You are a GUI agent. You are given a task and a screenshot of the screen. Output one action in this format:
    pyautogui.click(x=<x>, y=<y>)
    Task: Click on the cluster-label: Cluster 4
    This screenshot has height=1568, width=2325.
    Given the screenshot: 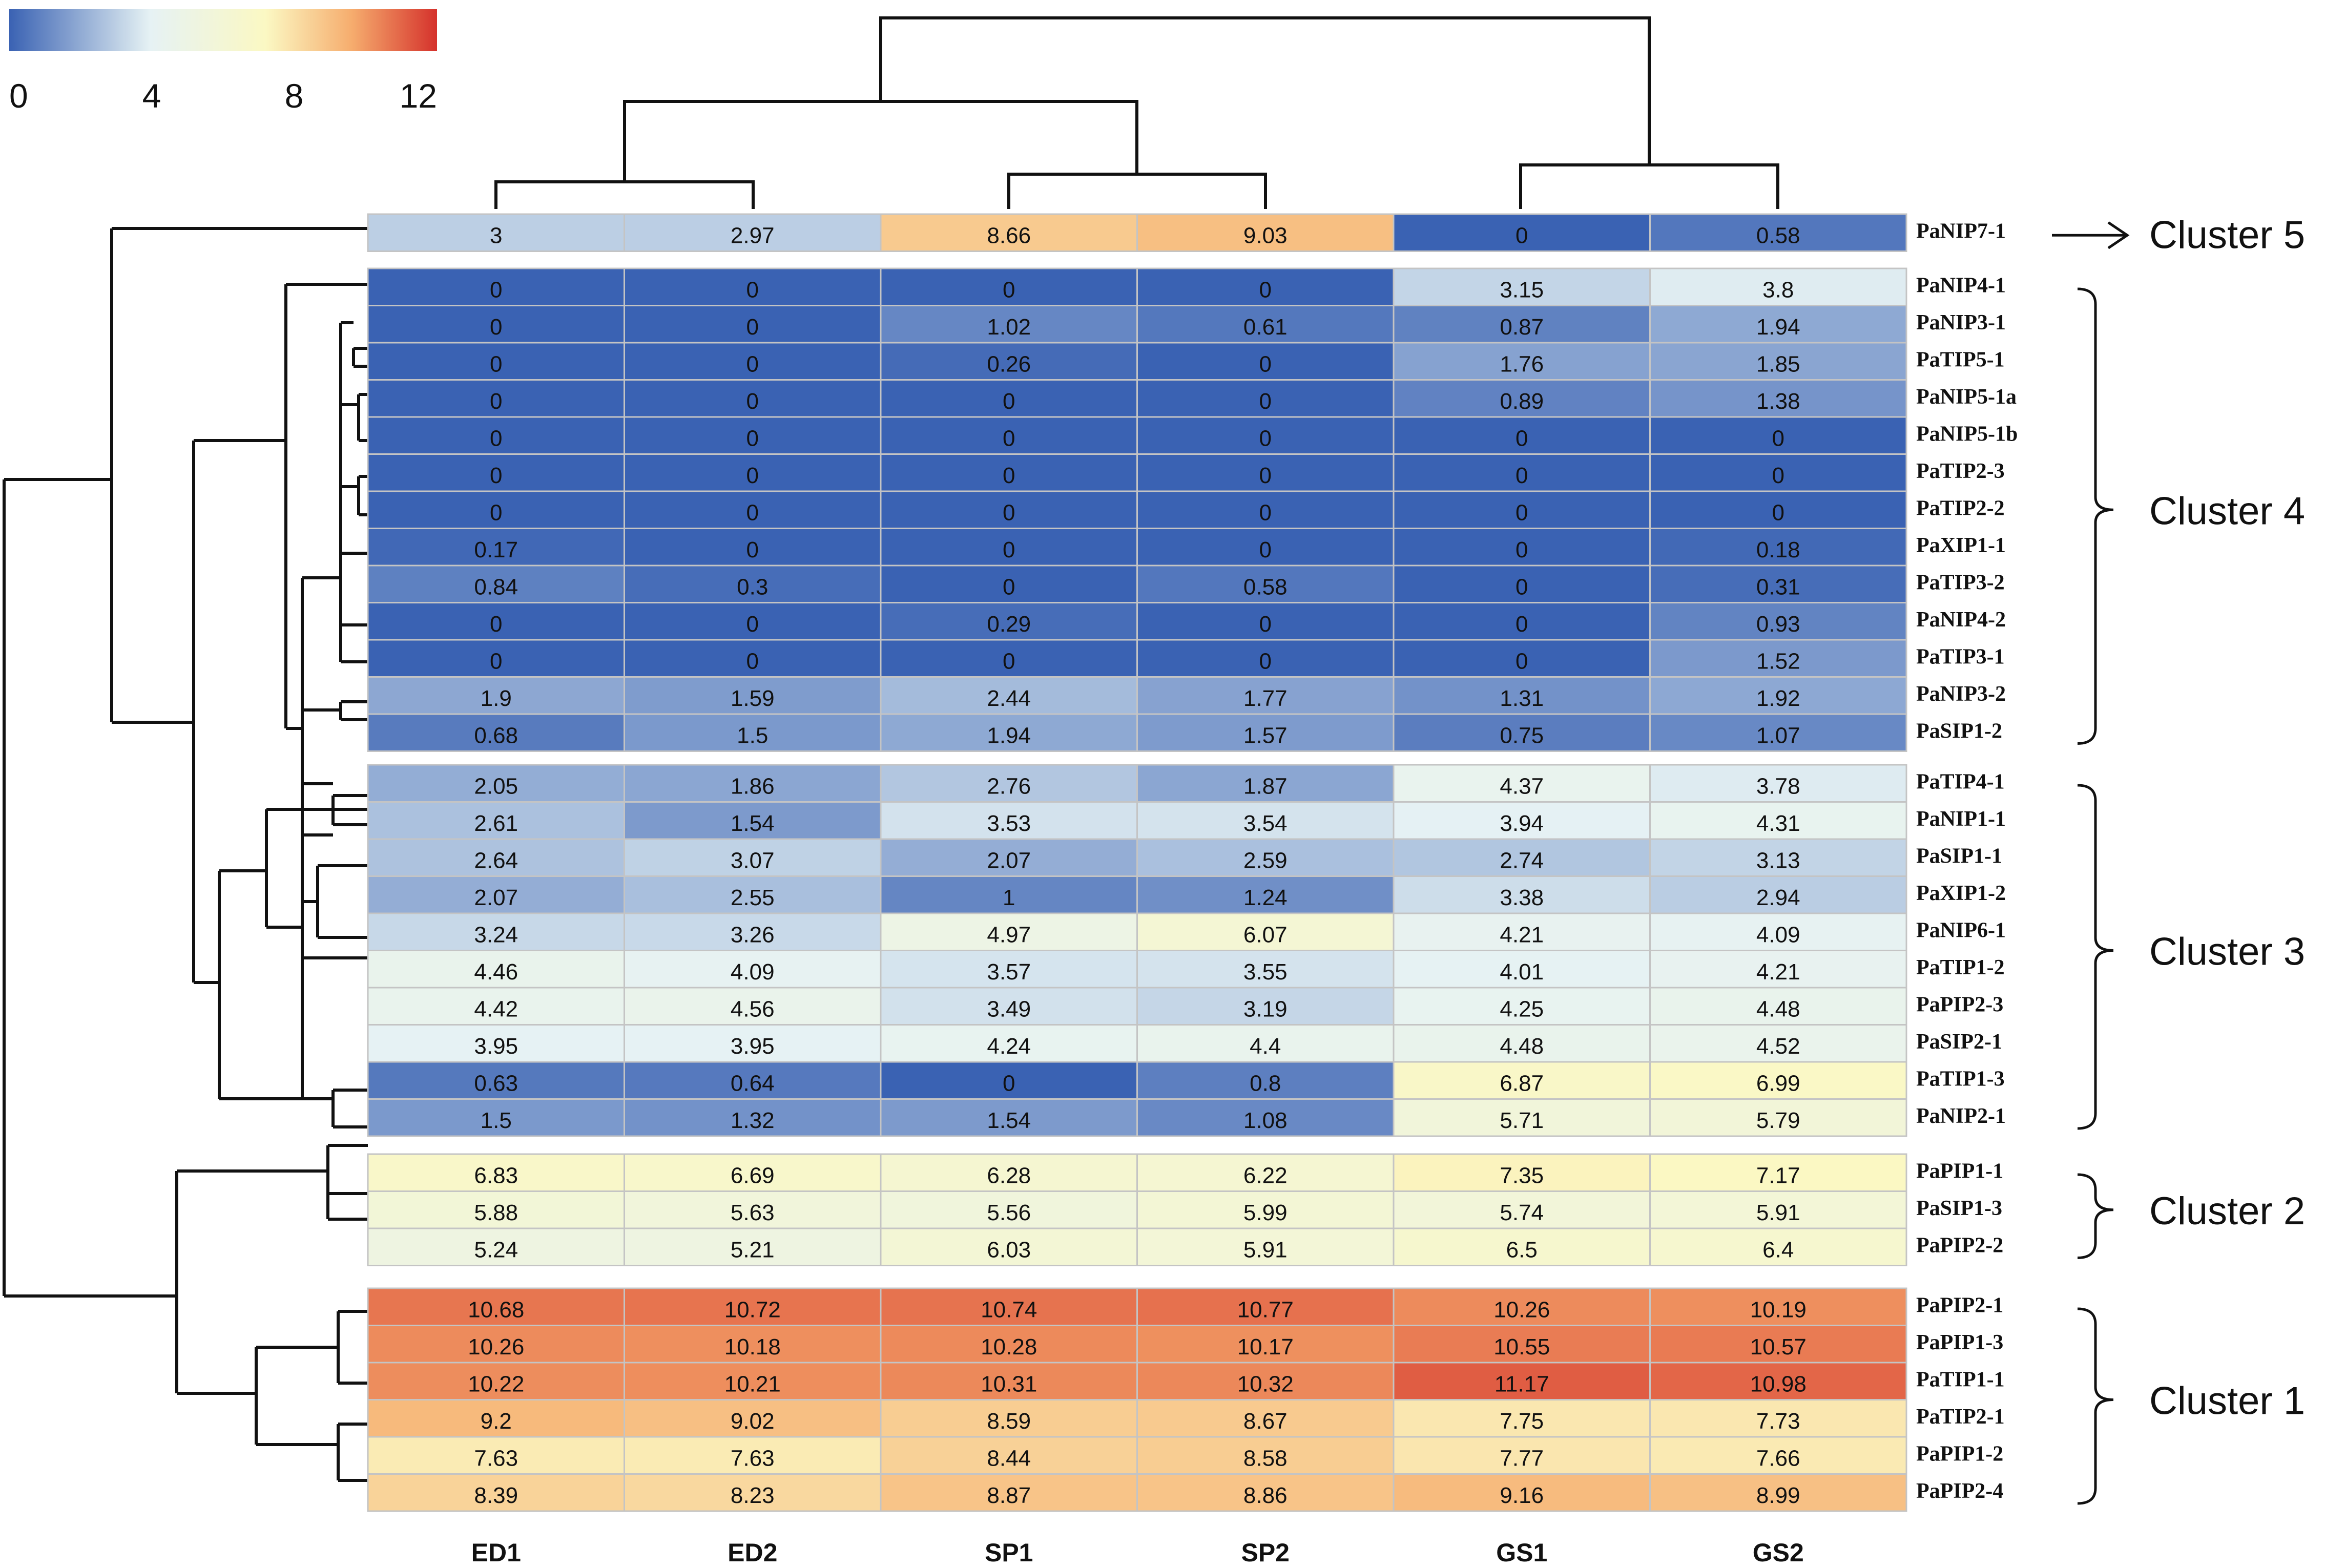 What is the action you would take?
    pyautogui.click(x=2227, y=511)
    